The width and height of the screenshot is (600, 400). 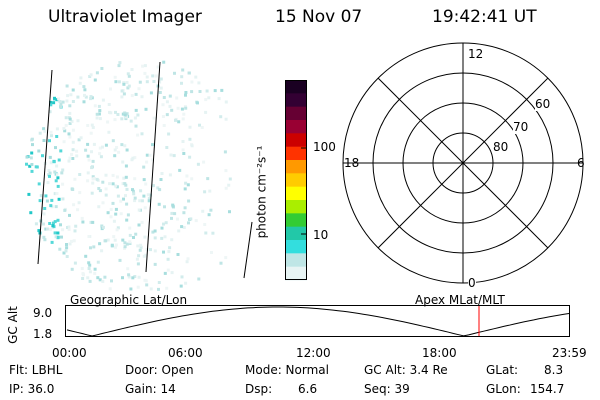 What do you see at coordinates (406, 370) in the screenshot?
I see `gc-alt-info: GC Alt: 3.4 Re` at bounding box center [406, 370].